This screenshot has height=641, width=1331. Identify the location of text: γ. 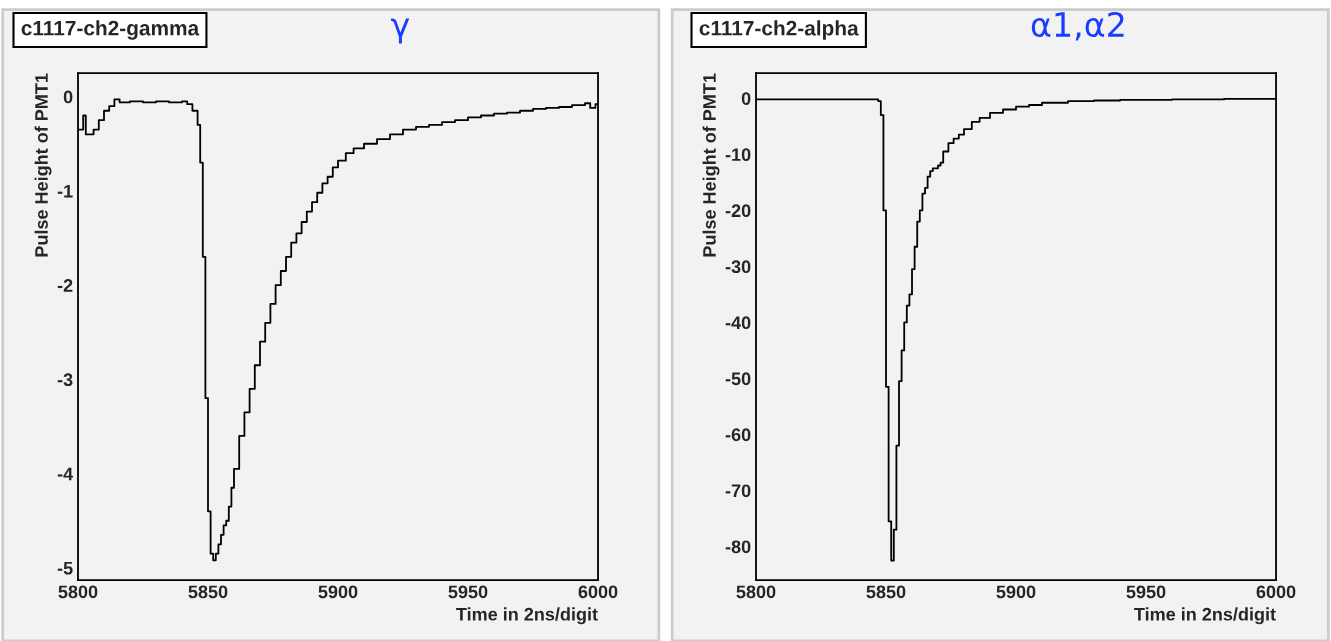
(400, 31).